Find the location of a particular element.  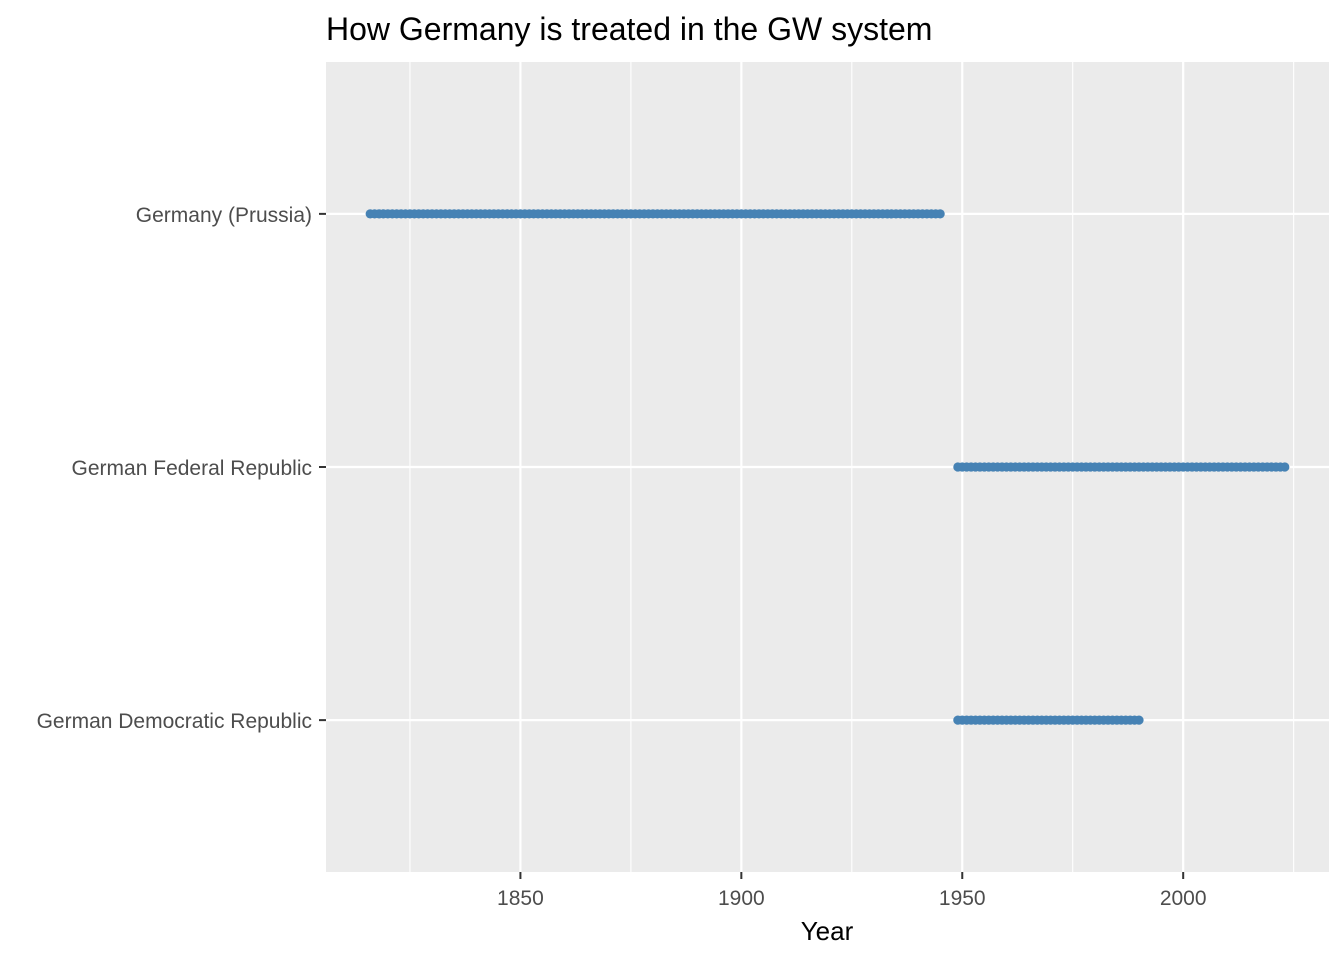

chart-title: How Germany is treated in the GW system is located at coordinates (629, 29).